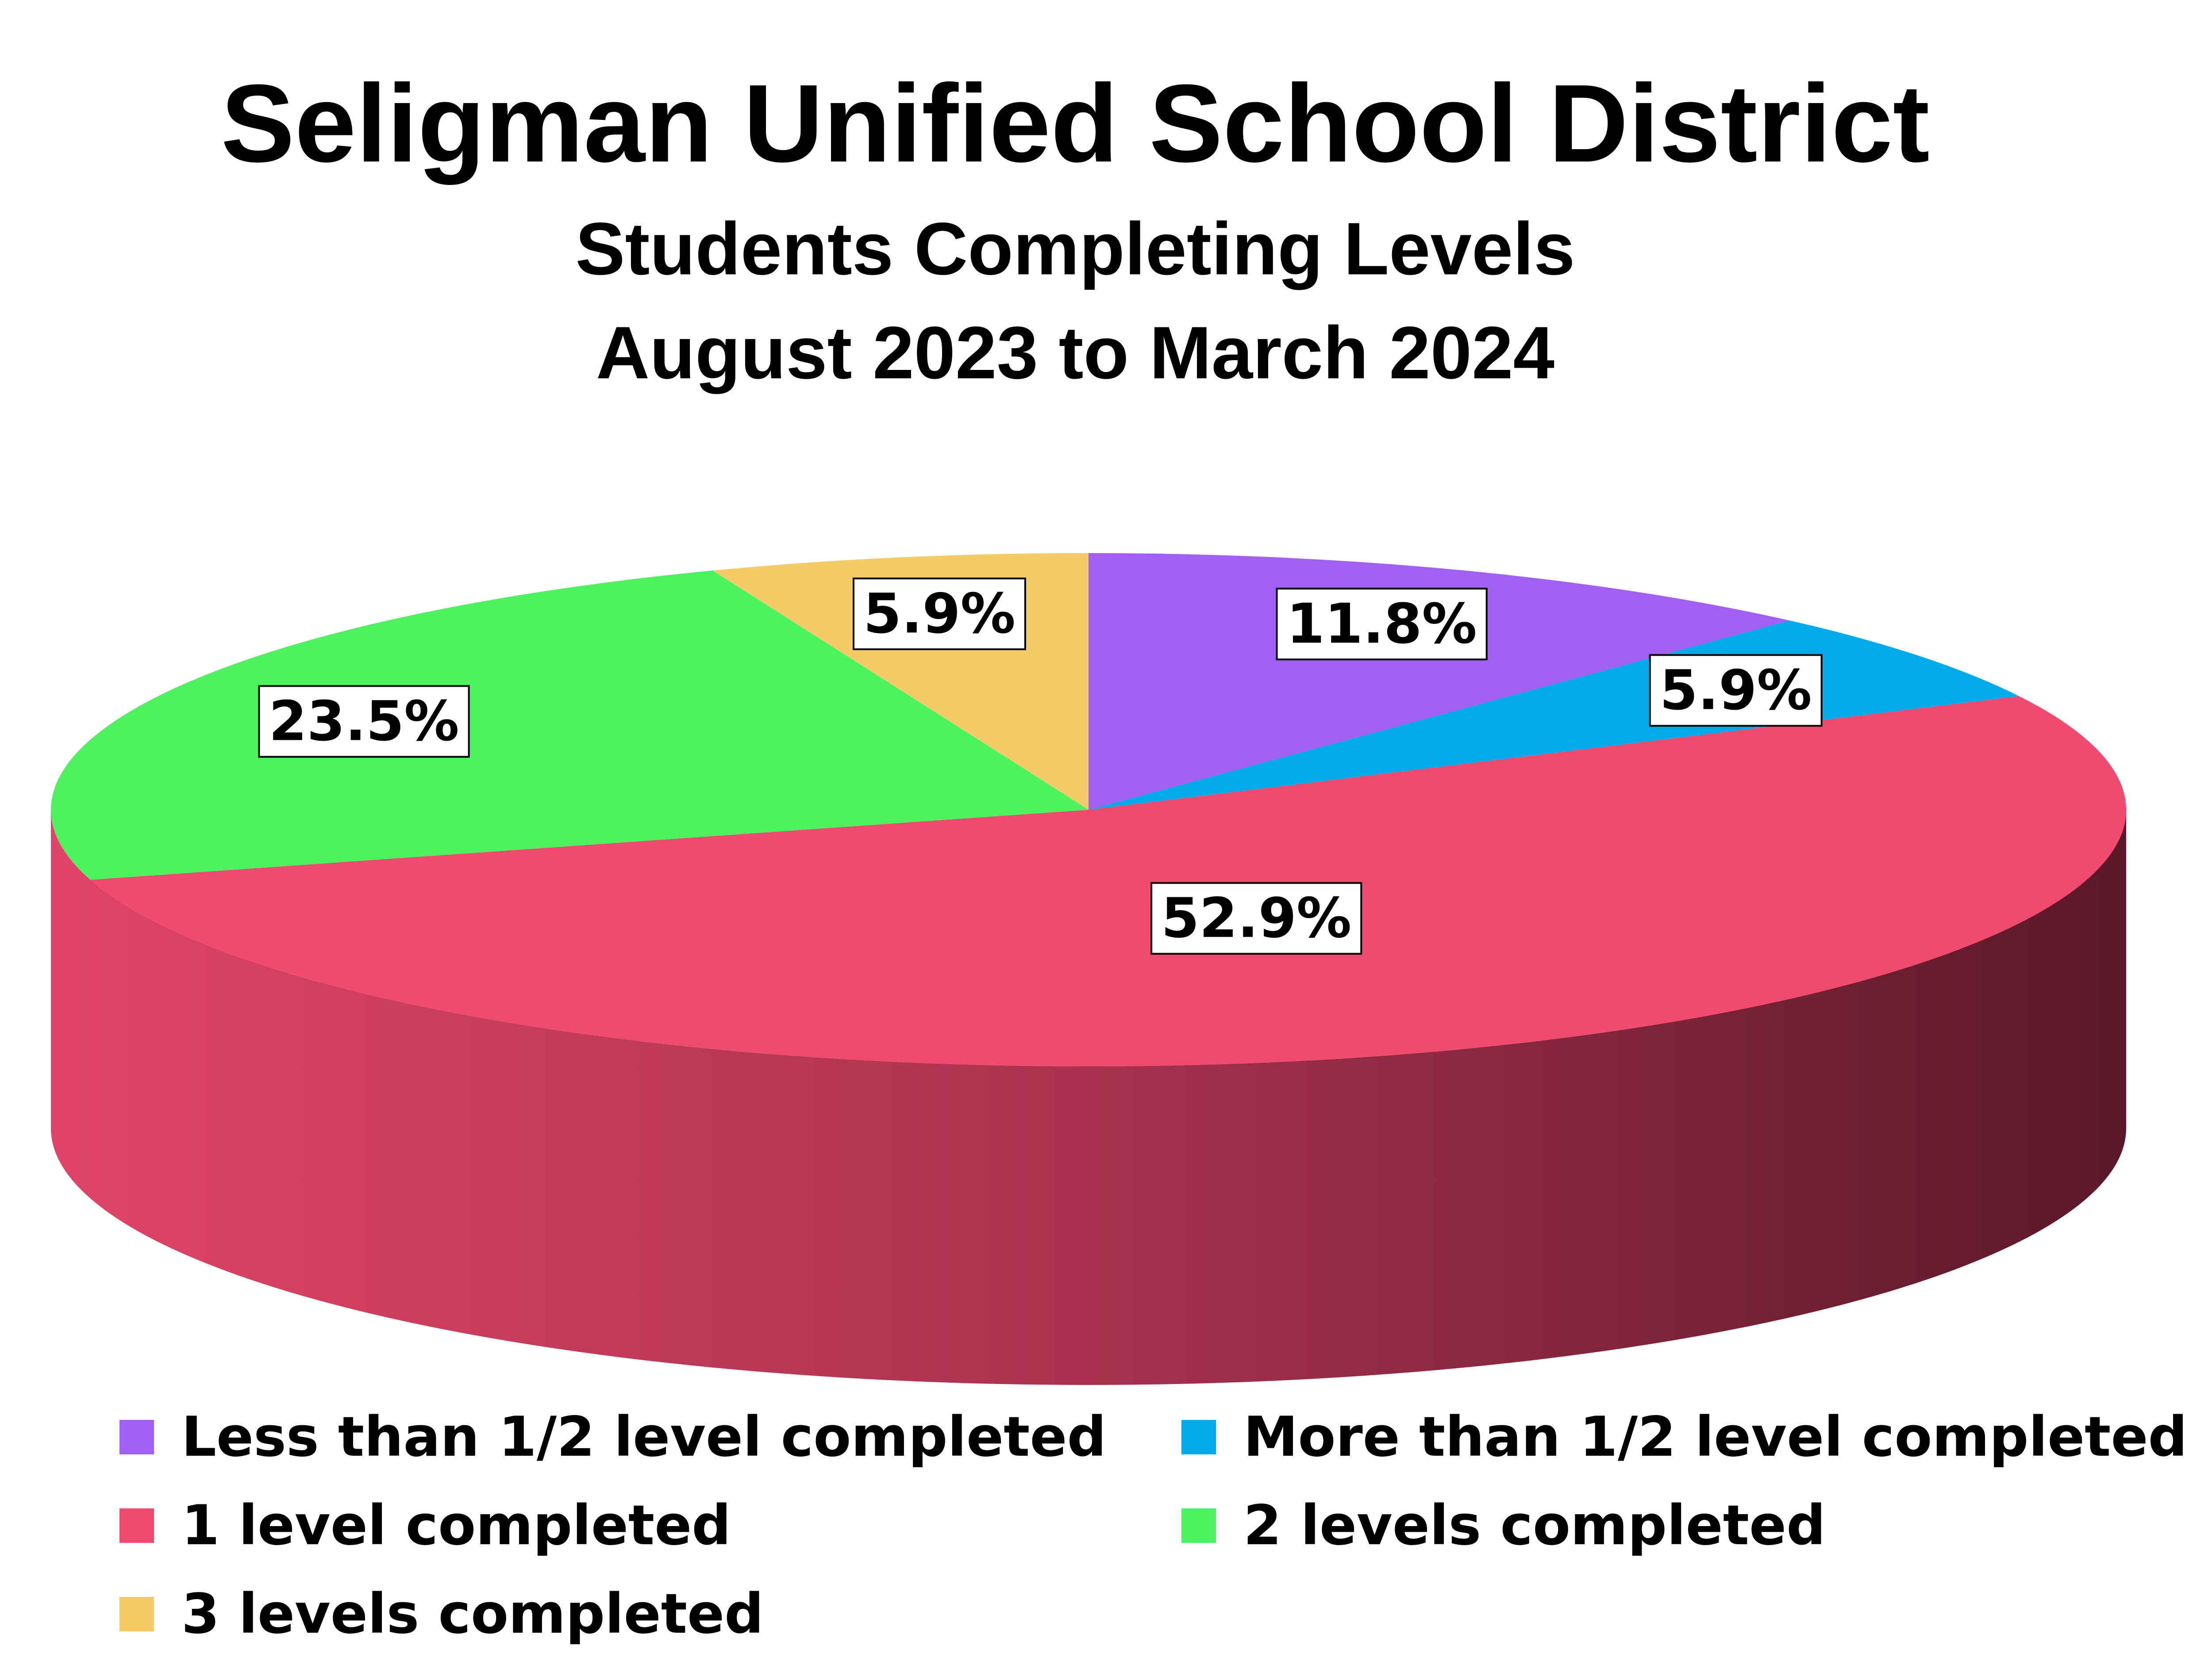  I want to click on legend-label: 1 level completed, so click(456, 1525).